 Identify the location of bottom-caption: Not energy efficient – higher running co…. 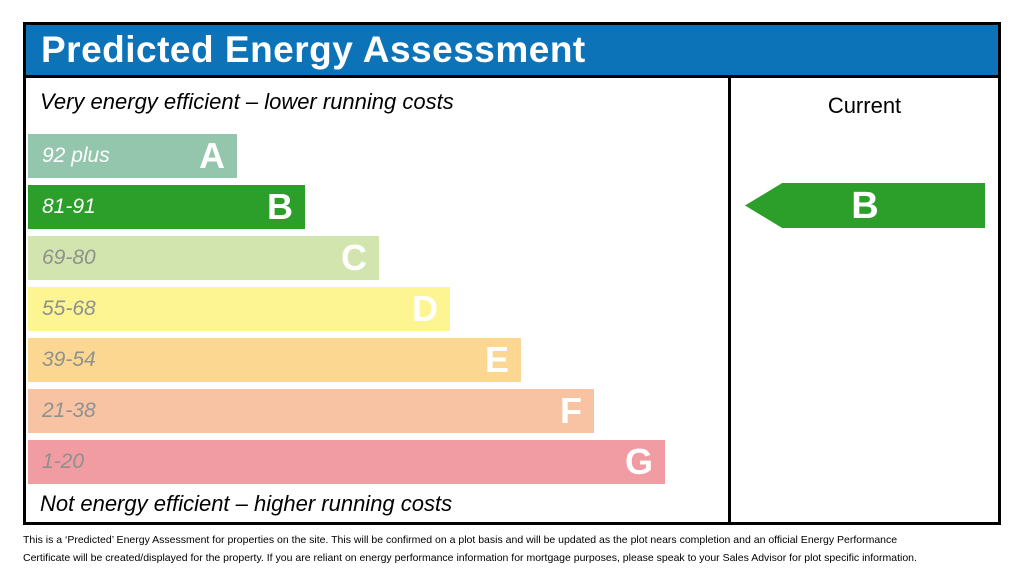
(246, 503).